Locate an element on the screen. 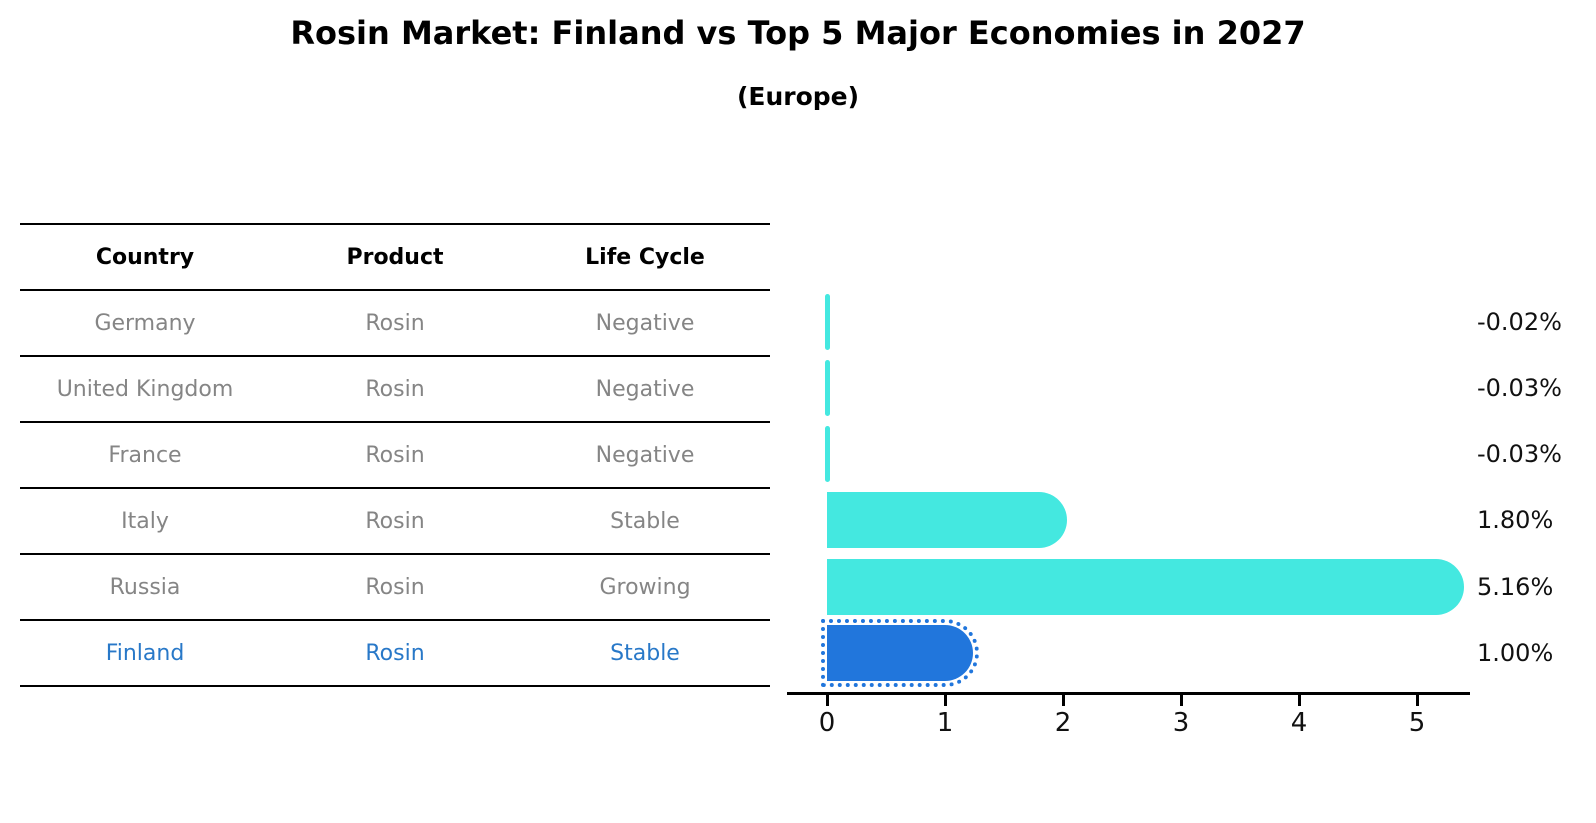  cell-country: Russia is located at coordinates (145, 587).